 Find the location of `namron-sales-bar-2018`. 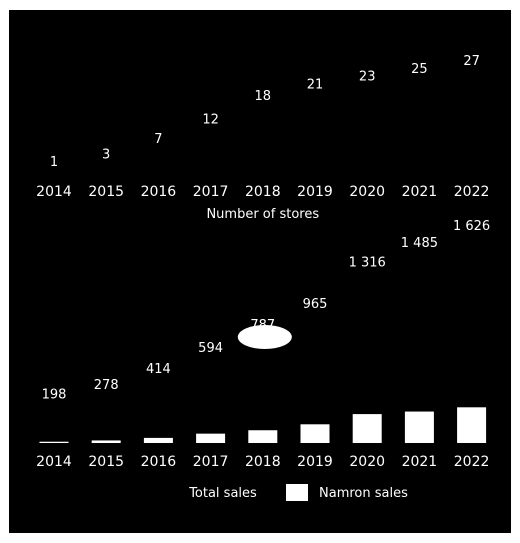

namron-sales-bar-2018 is located at coordinates (263, 436).